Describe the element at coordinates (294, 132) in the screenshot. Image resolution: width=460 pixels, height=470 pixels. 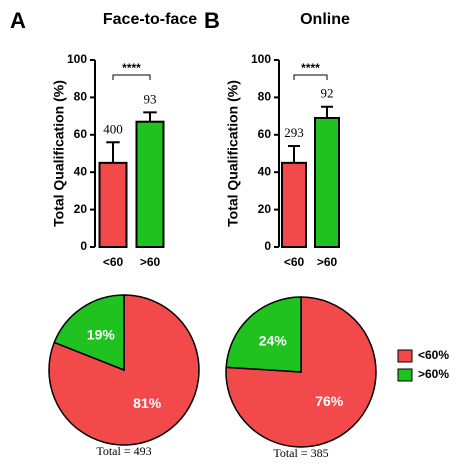
I see `bar-annotation: 293` at that location.